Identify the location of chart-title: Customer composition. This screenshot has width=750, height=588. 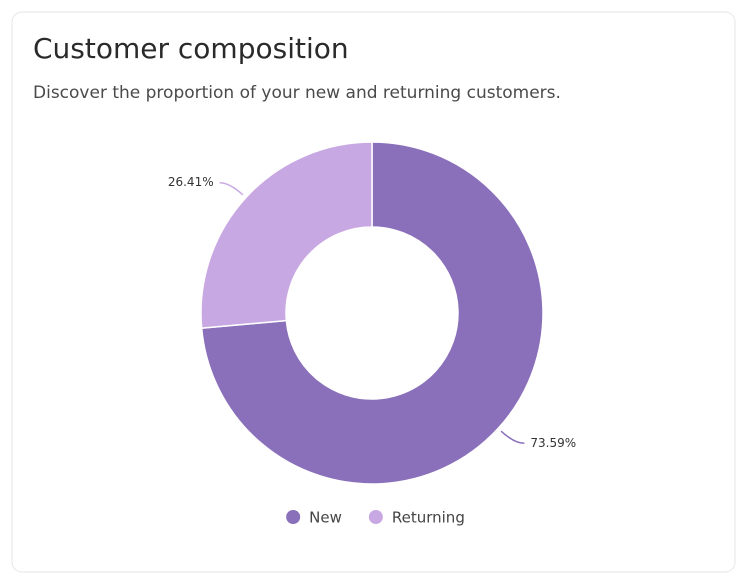
(191, 48).